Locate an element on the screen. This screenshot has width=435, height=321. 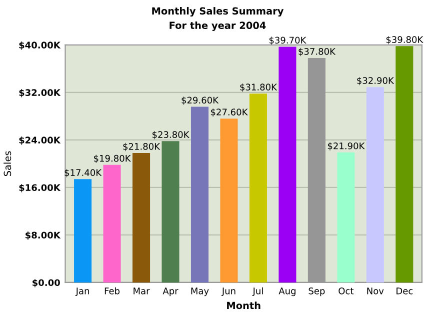
y-tick-label: $40.00K is located at coordinates (40, 46).